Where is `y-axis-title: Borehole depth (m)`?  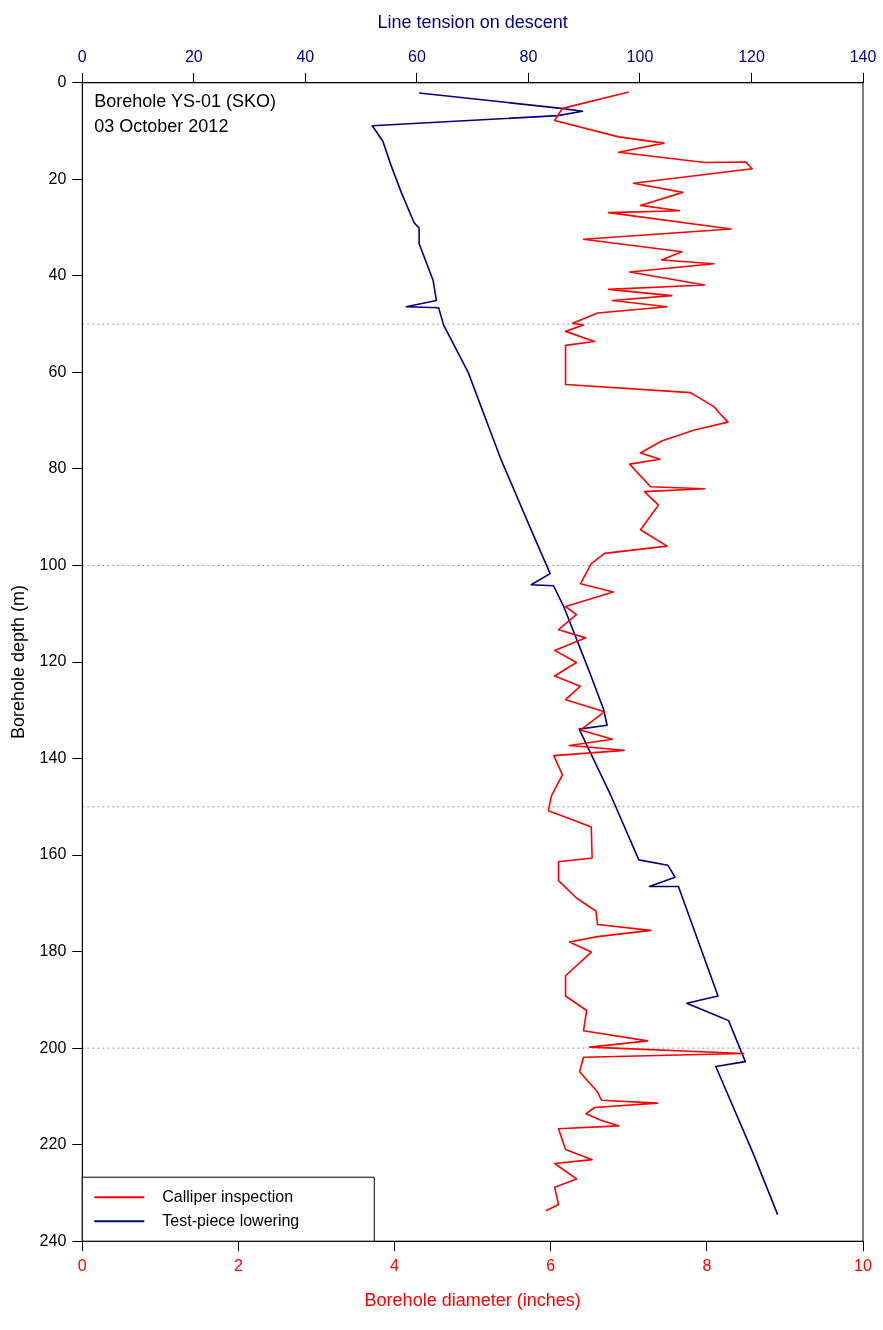
y-axis-title: Borehole depth (m) is located at coordinates (17, 662).